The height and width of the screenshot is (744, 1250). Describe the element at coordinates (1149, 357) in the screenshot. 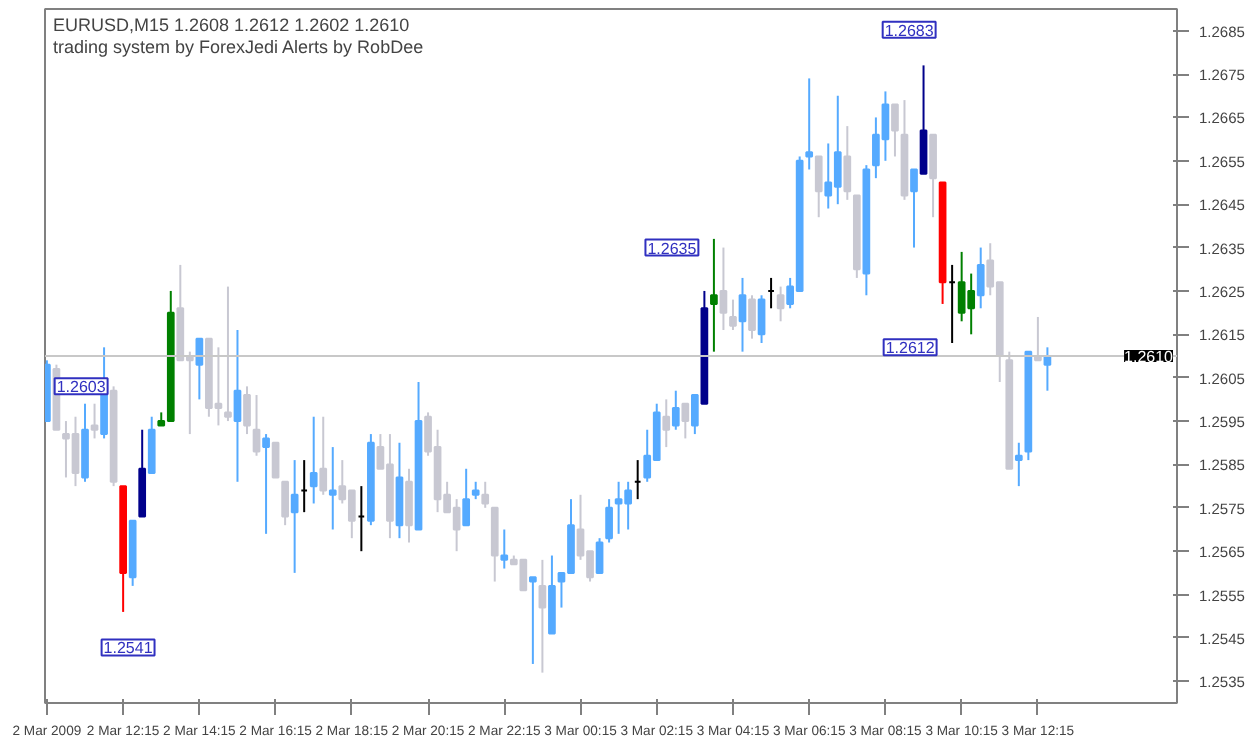

I see `ref-line-label: 1.2610` at that location.